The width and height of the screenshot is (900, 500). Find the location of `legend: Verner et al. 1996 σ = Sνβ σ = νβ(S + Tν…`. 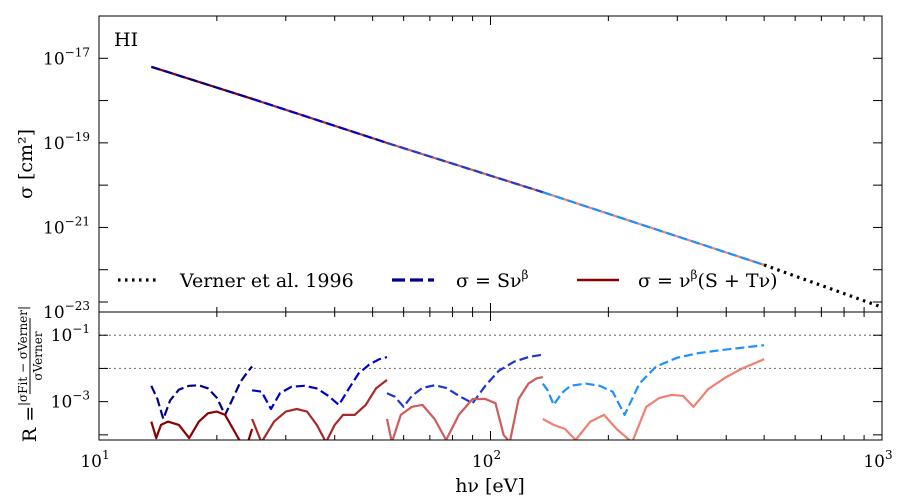

legend: Verner et al. 1996 σ = Sνβ σ = νβ(S + Tν… is located at coordinates (448, 280).